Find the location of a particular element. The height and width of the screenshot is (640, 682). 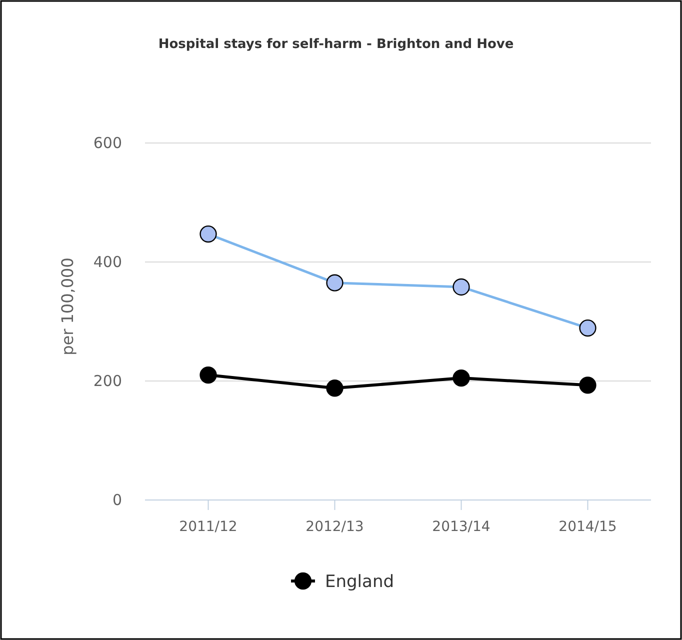

x-tick-label: 2011/12 is located at coordinates (208, 527).